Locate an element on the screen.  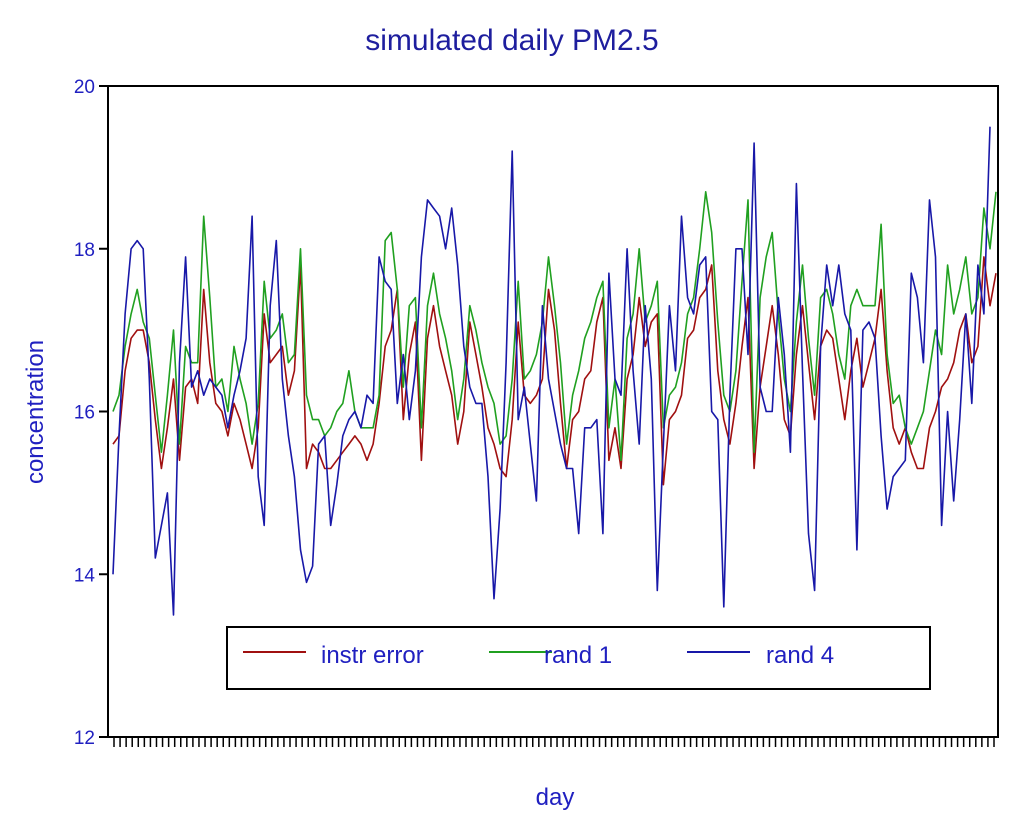
legend-label-1: instr error is located at coordinates (372, 655).